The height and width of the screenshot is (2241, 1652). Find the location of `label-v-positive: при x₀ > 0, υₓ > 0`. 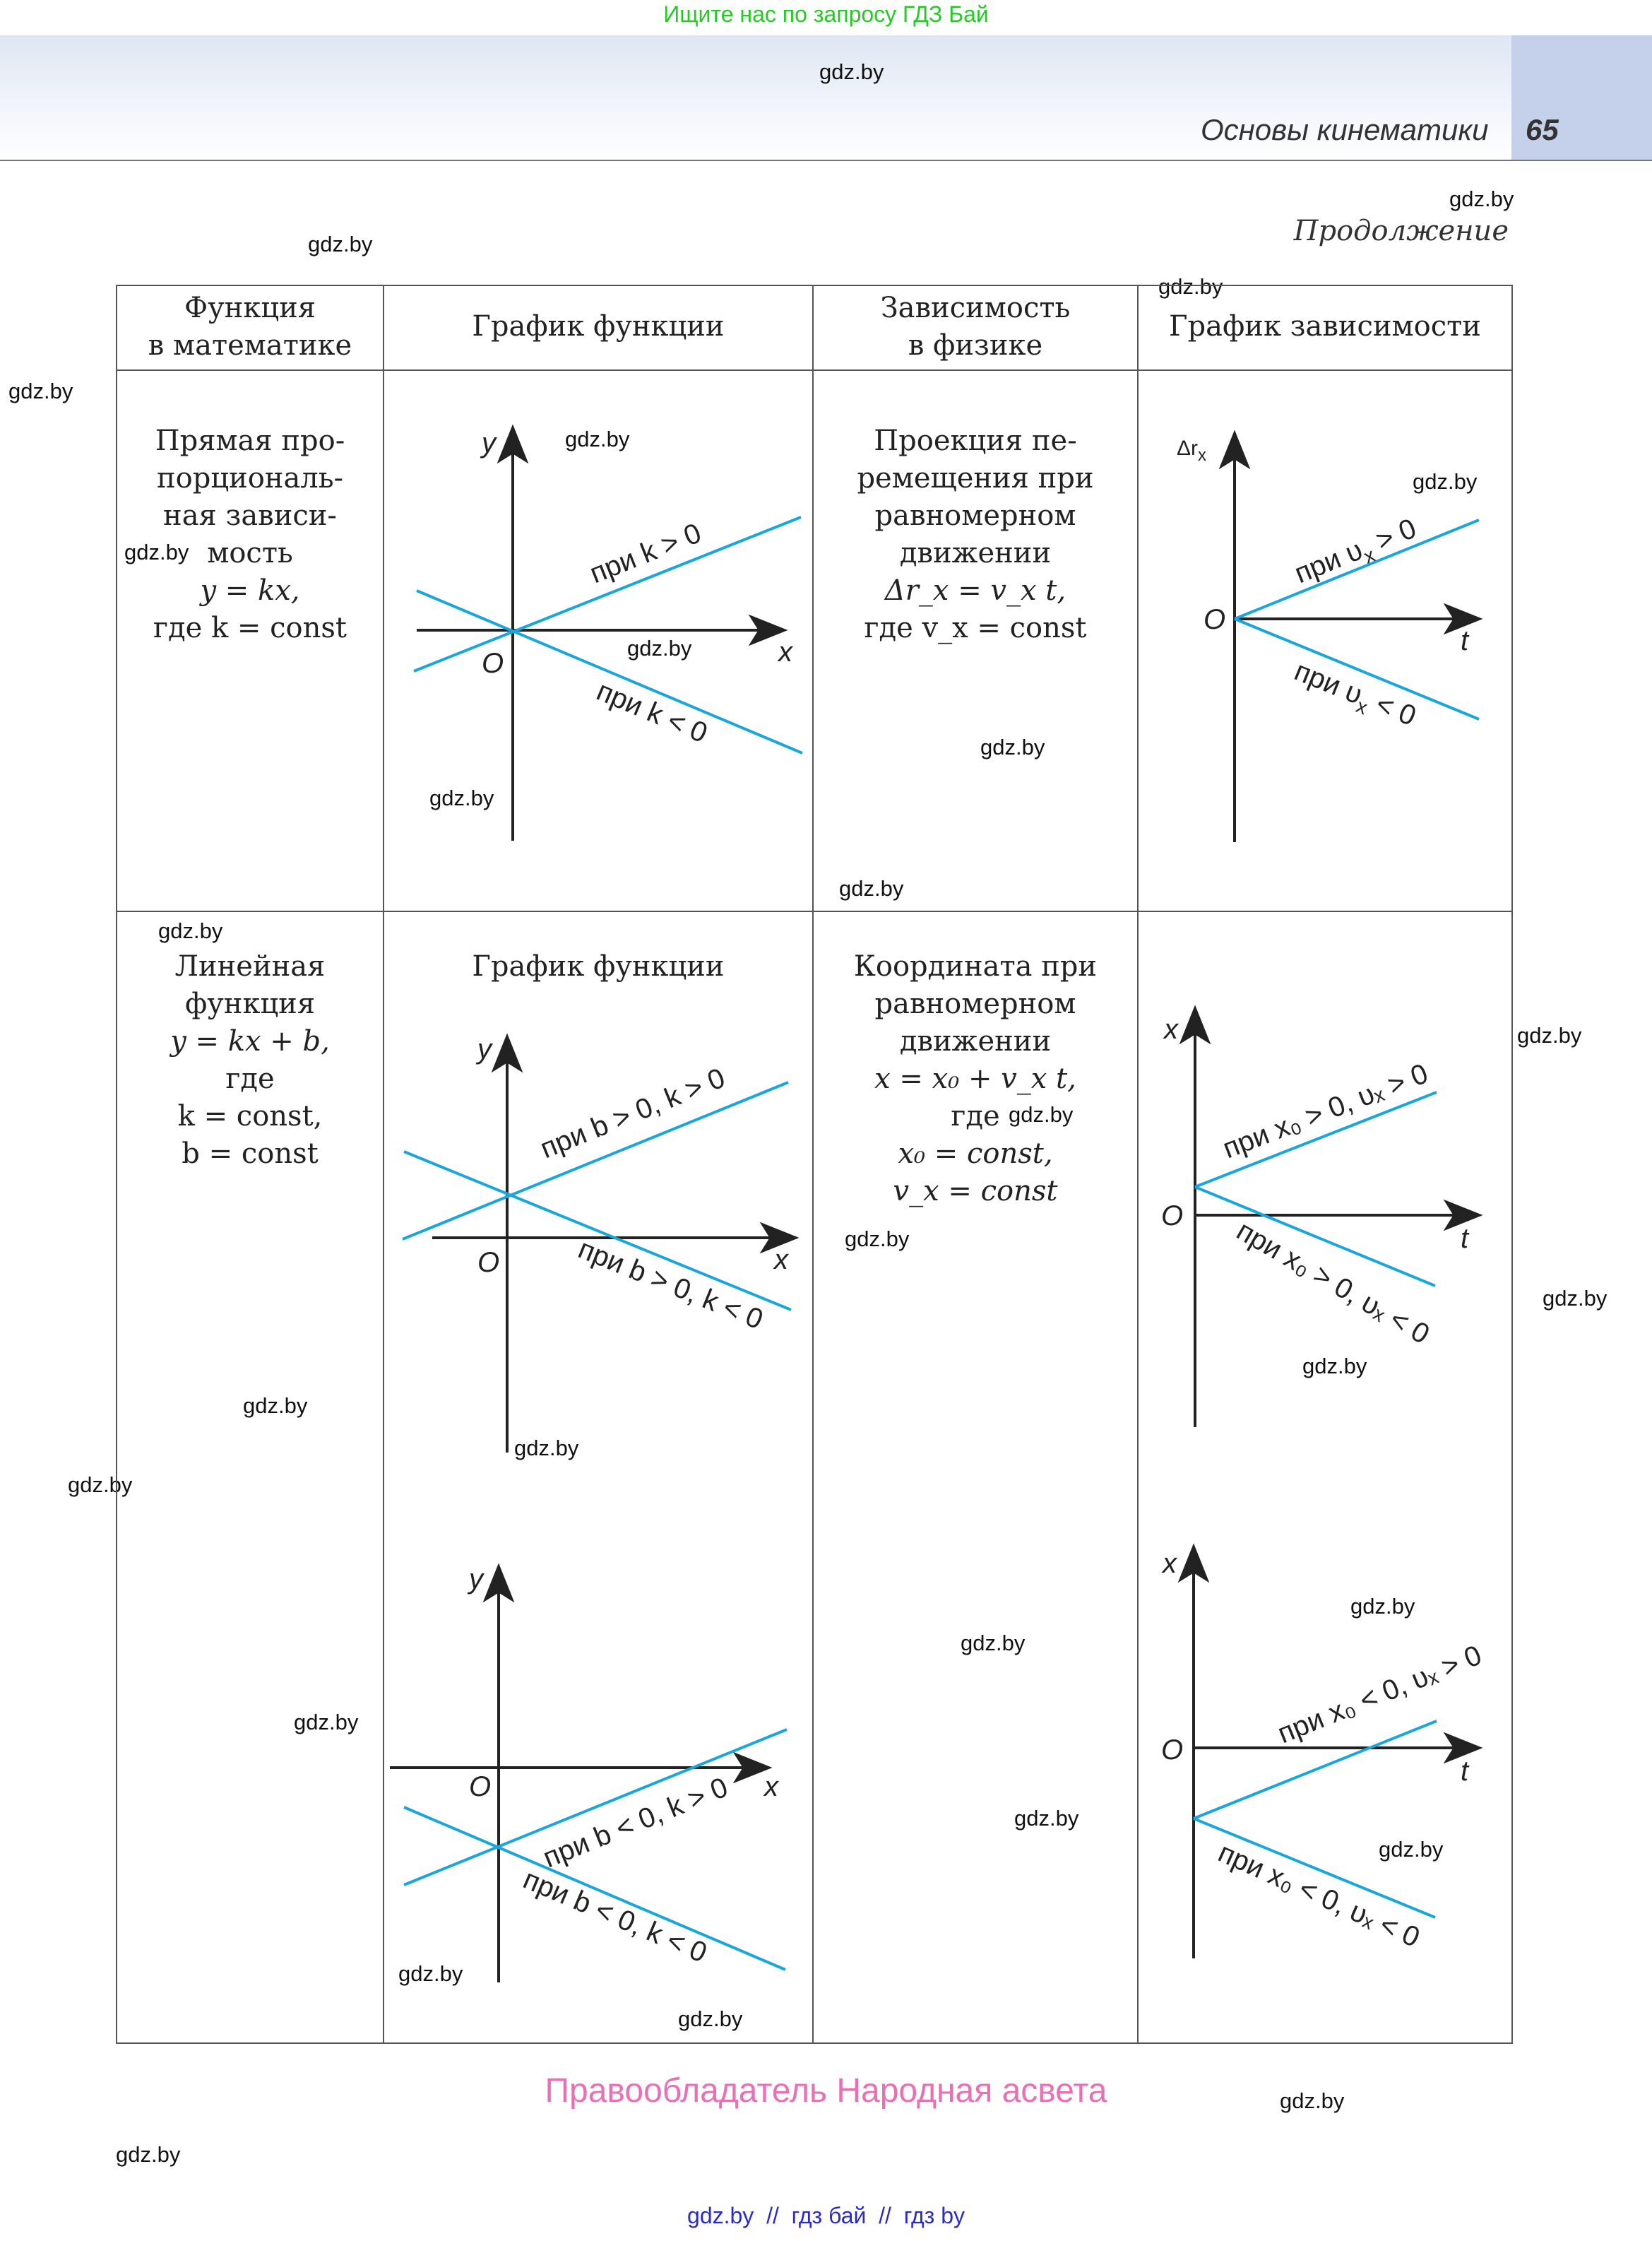

label-v-positive: при x₀ > 0, υₓ > 0 is located at coordinates (1325, 1111).